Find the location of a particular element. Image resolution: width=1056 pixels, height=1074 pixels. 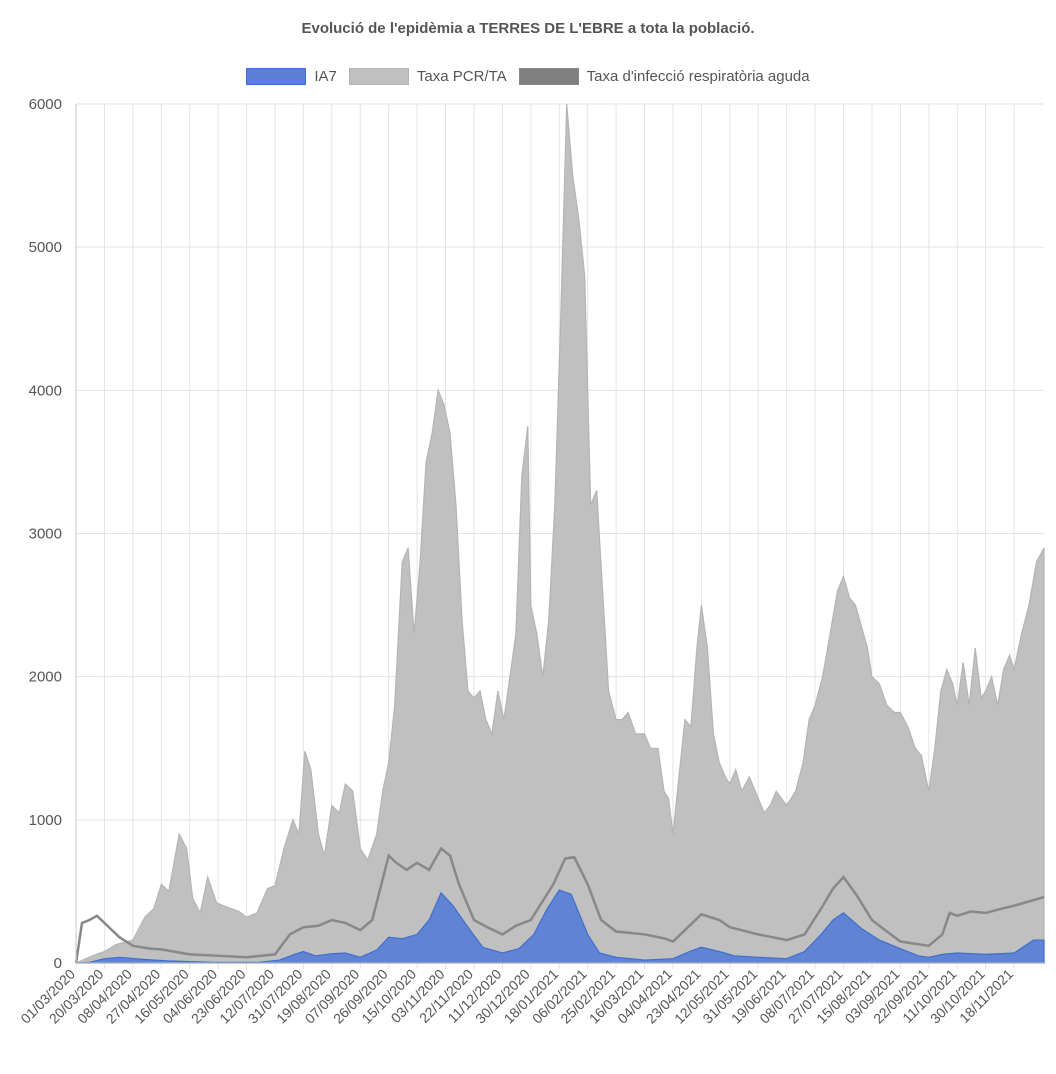

y-tick-label: 5000 is located at coordinates (45, 247).